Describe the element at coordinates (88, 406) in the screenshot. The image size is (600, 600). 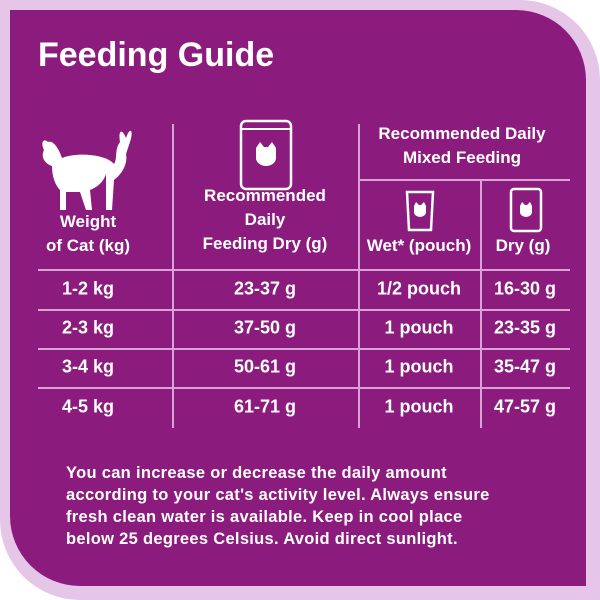
I see `table-cell: 4-5 kg` at that location.